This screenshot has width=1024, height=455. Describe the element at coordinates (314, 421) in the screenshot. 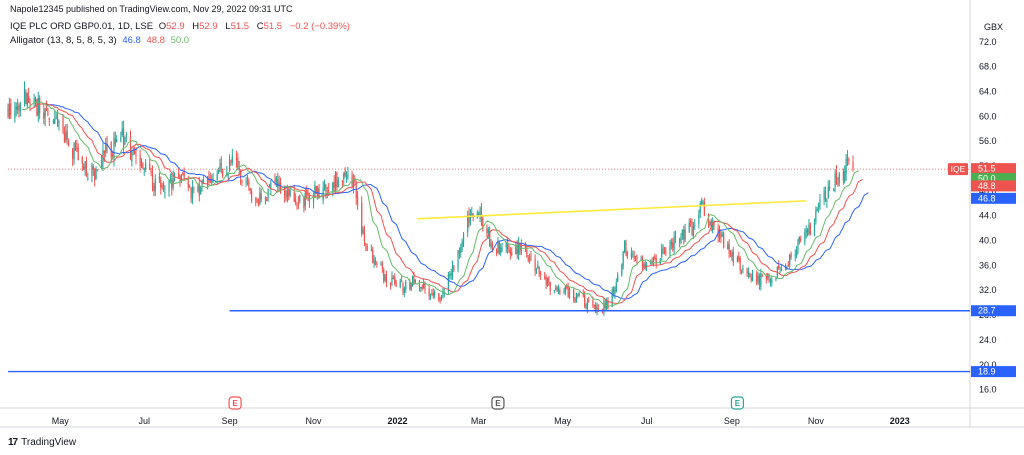

I see `x-tick-label: Nov` at that location.